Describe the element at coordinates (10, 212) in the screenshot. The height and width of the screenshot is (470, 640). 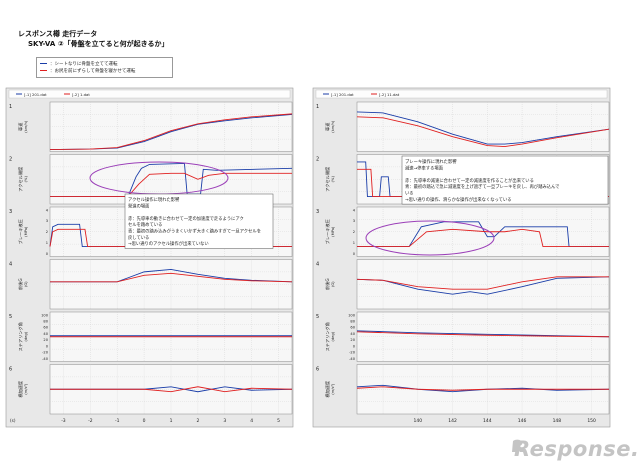
I see `subplot-index-left-3: 3` at that location.